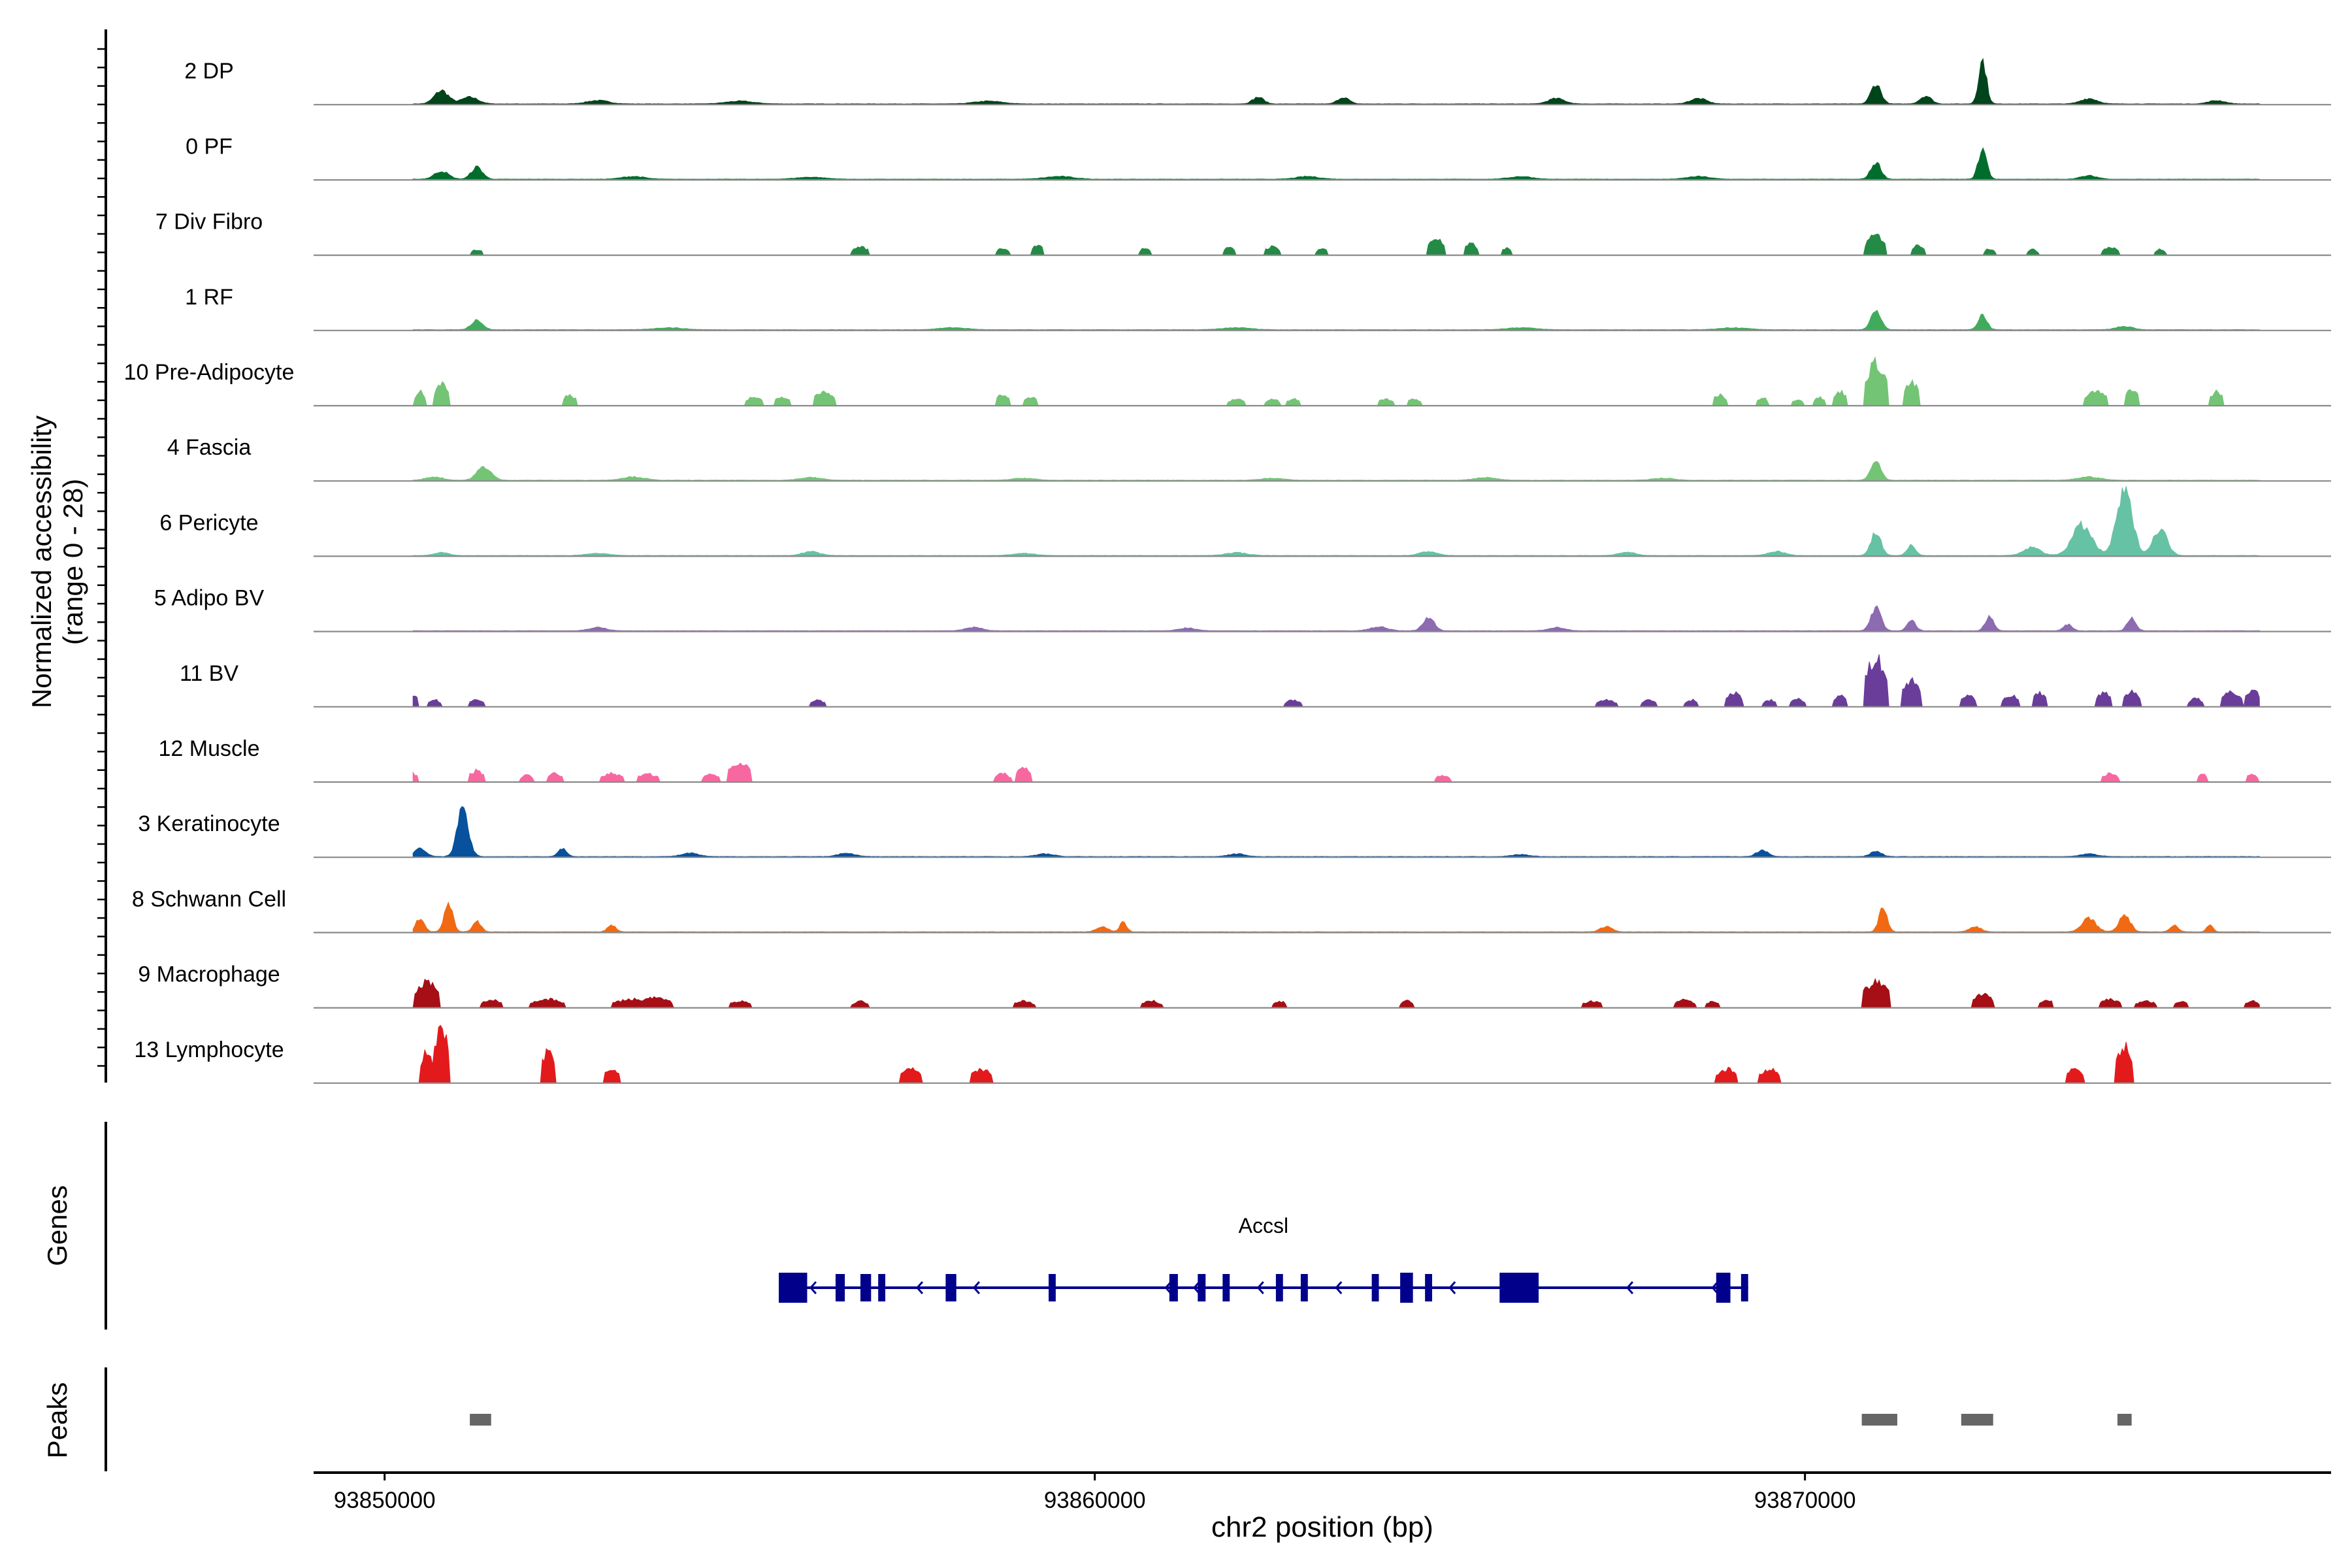 Image resolution: width=2352 pixels, height=1568 pixels. What do you see at coordinates (209, 1049) in the screenshot?
I see `track-label: 13 Lymphocyte` at bounding box center [209, 1049].